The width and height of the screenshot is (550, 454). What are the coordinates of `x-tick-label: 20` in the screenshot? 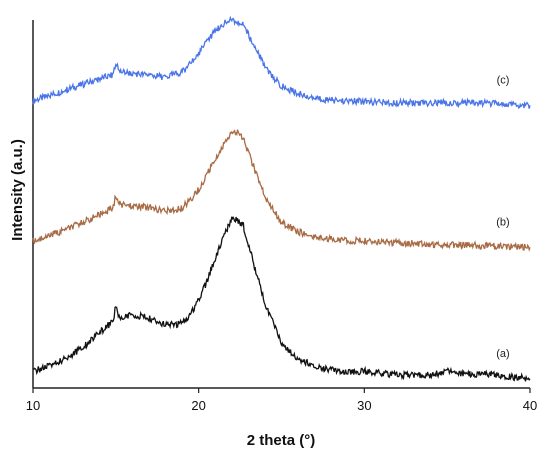 It's located at (198, 405).